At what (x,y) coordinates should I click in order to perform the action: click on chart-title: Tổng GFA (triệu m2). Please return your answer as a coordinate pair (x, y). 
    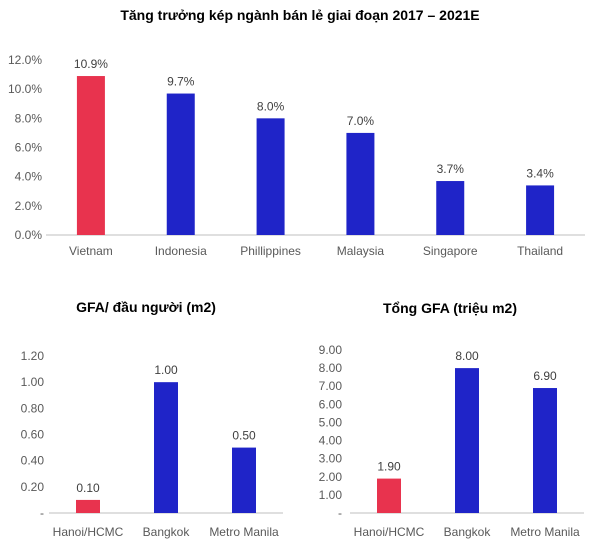
    Looking at the image, I should click on (450, 308).